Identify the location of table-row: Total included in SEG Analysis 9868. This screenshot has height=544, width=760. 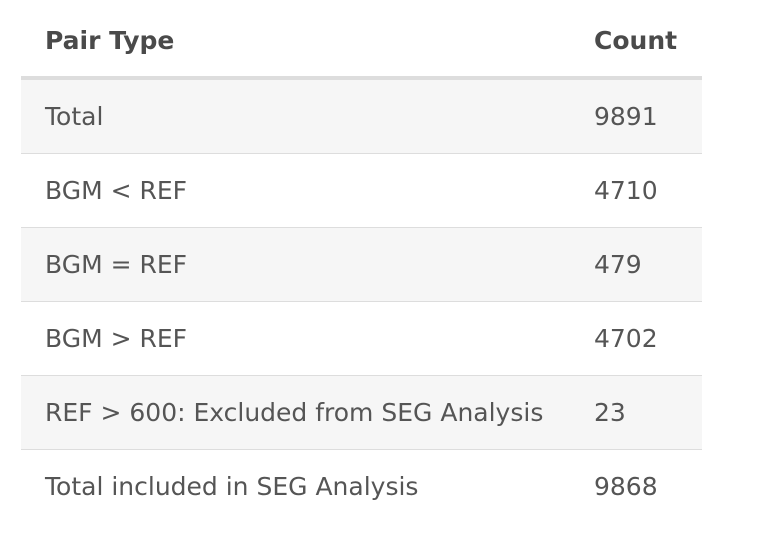
(361, 486).